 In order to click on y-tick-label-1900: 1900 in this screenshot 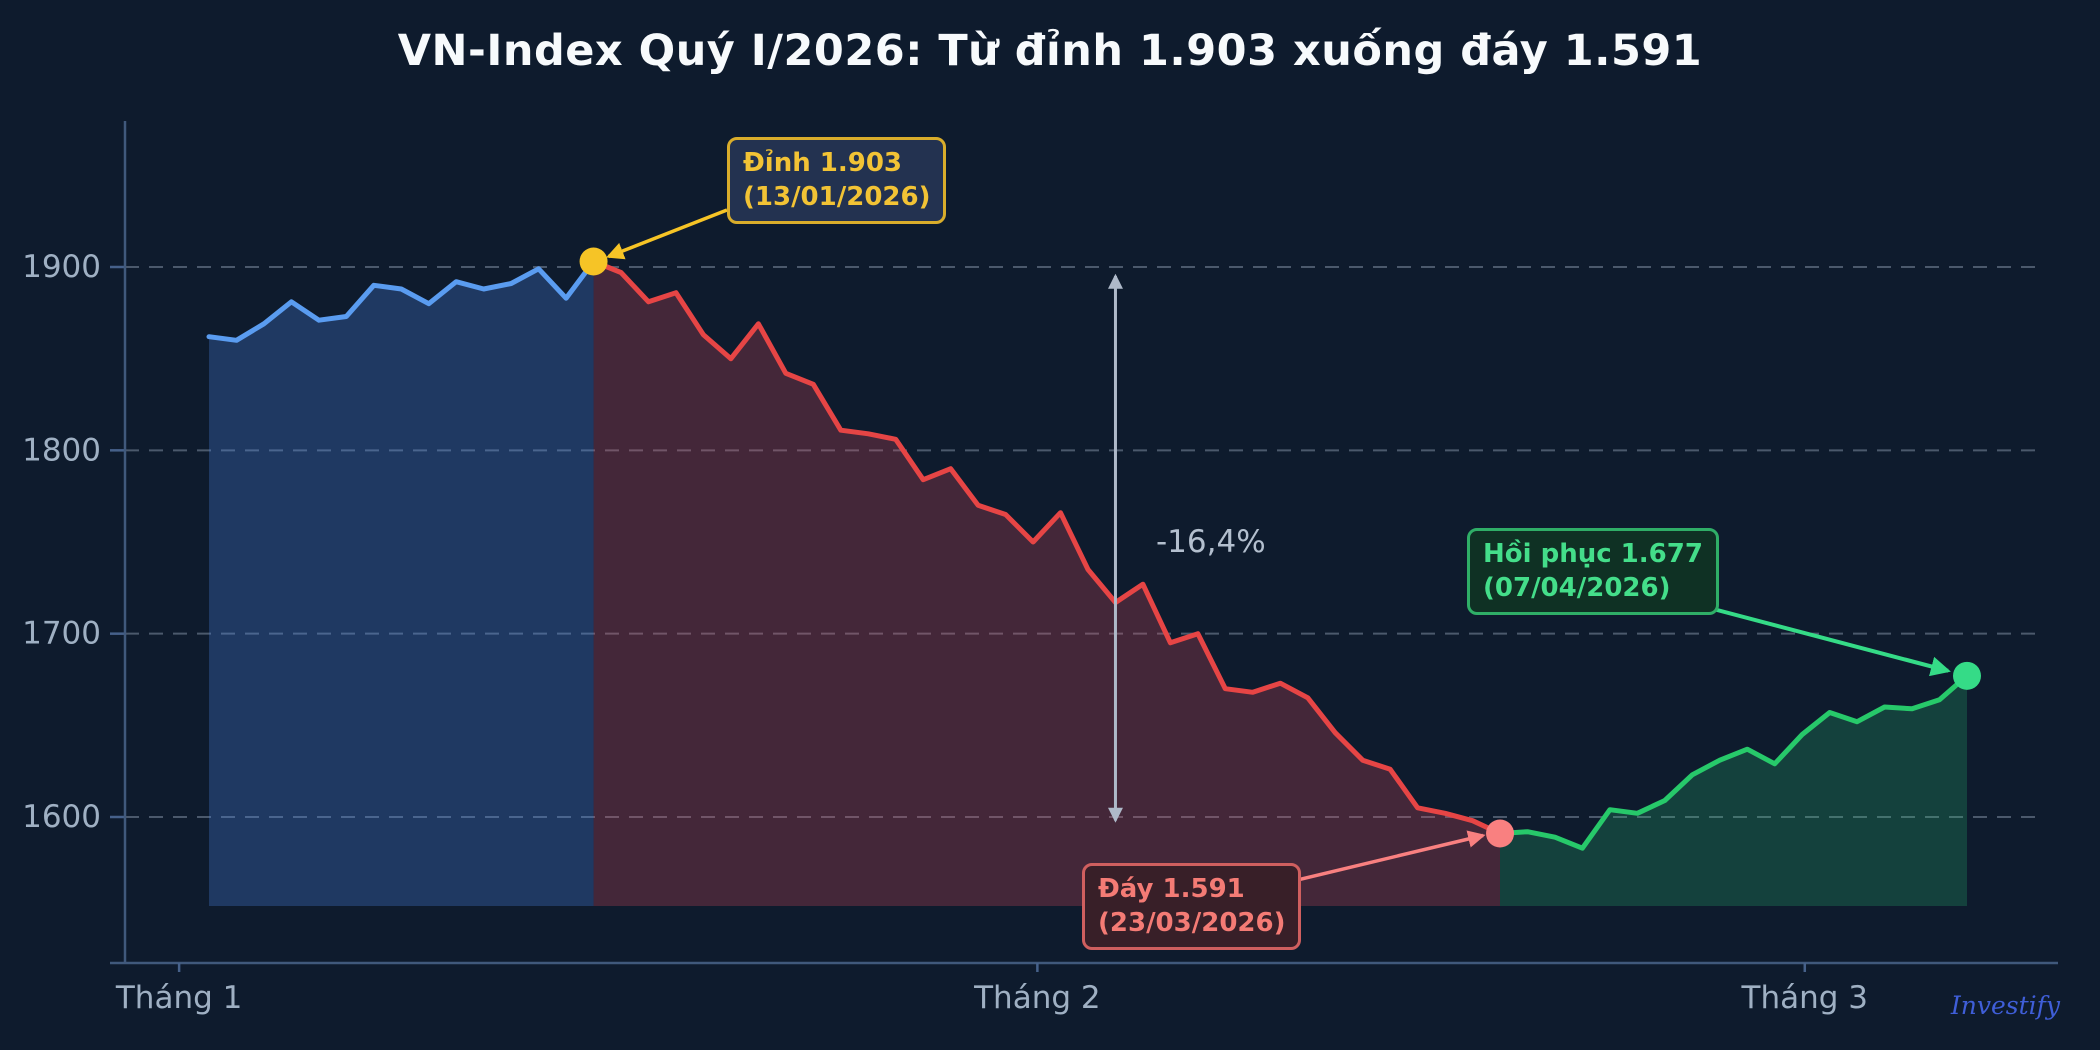, I will do `click(61, 267)`.